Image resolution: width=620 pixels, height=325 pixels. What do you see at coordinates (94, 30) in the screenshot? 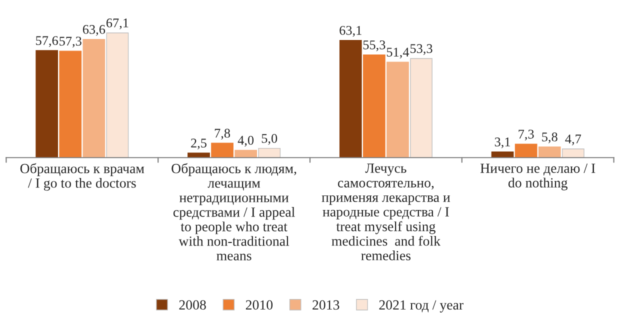
I see `data-label: 63,6` at bounding box center [94, 30].